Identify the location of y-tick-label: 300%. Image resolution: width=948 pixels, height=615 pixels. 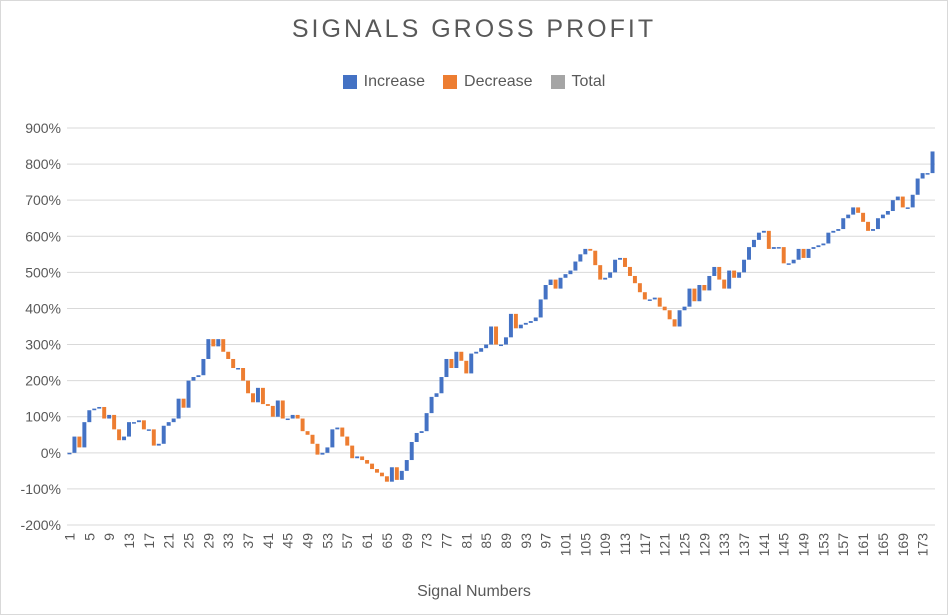
(43, 345).